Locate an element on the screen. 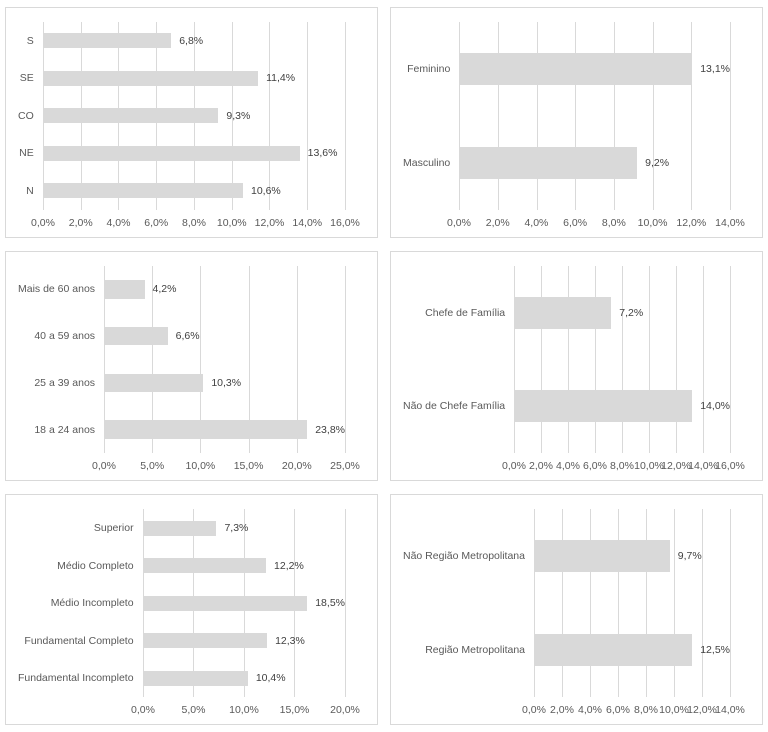  bar-row: 9,3% is located at coordinates (193, 116).